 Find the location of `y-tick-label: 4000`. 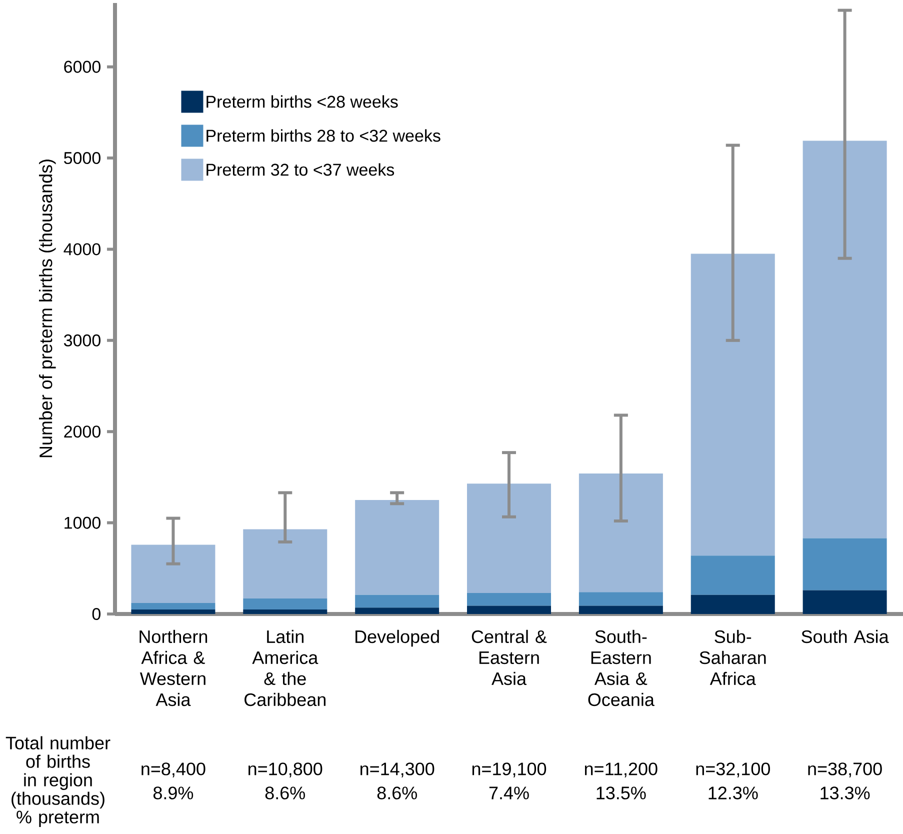

y-tick-label: 4000 is located at coordinates (82, 249).